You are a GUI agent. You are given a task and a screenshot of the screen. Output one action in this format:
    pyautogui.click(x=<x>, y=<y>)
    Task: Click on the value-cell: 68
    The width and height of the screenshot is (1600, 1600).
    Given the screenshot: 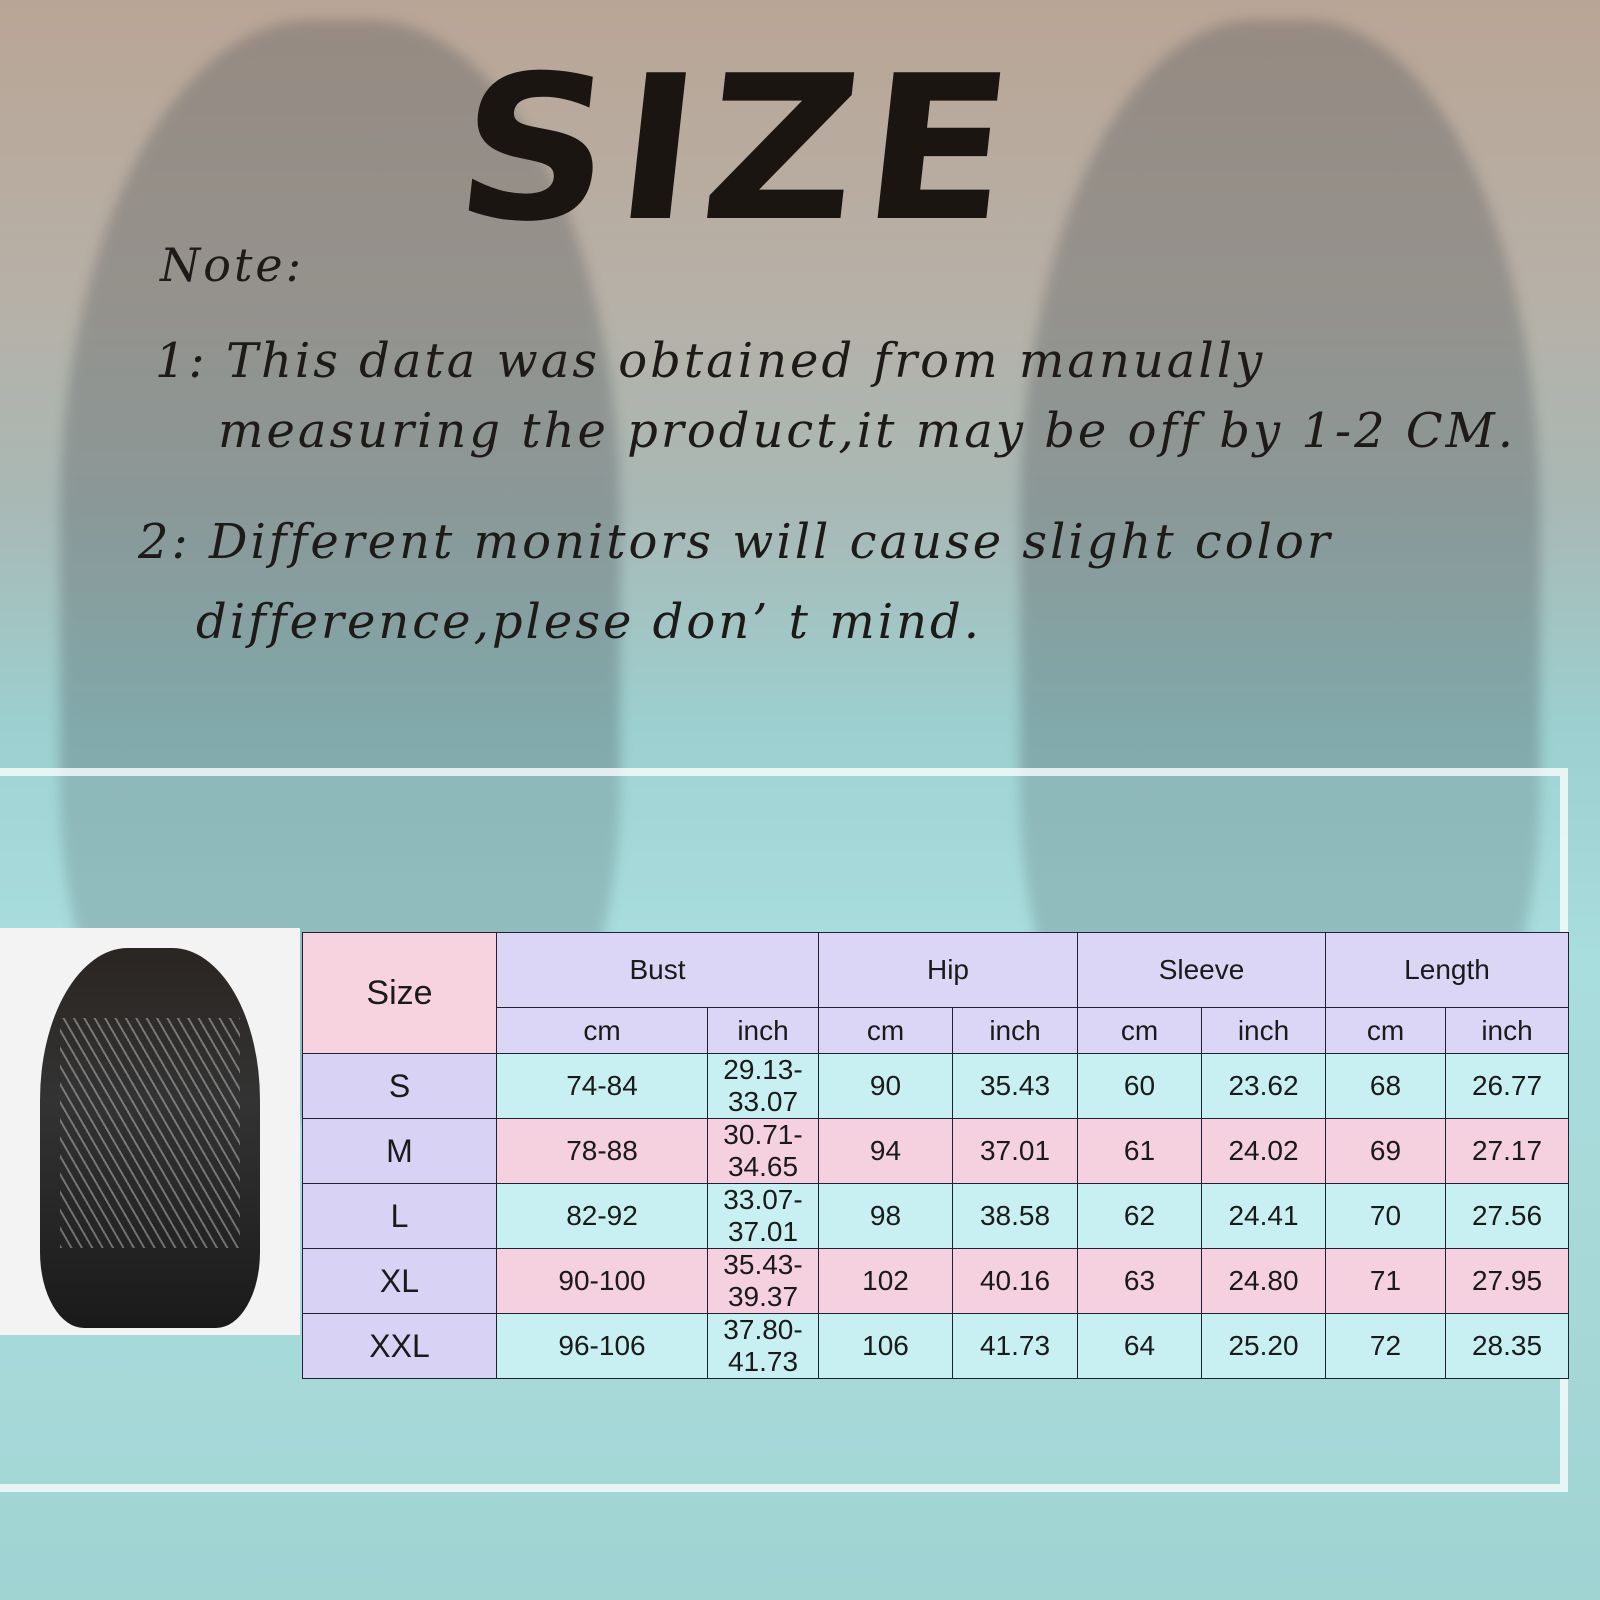 What is the action you would take?
    pyautogui.click(x=1385, y=1086)
    